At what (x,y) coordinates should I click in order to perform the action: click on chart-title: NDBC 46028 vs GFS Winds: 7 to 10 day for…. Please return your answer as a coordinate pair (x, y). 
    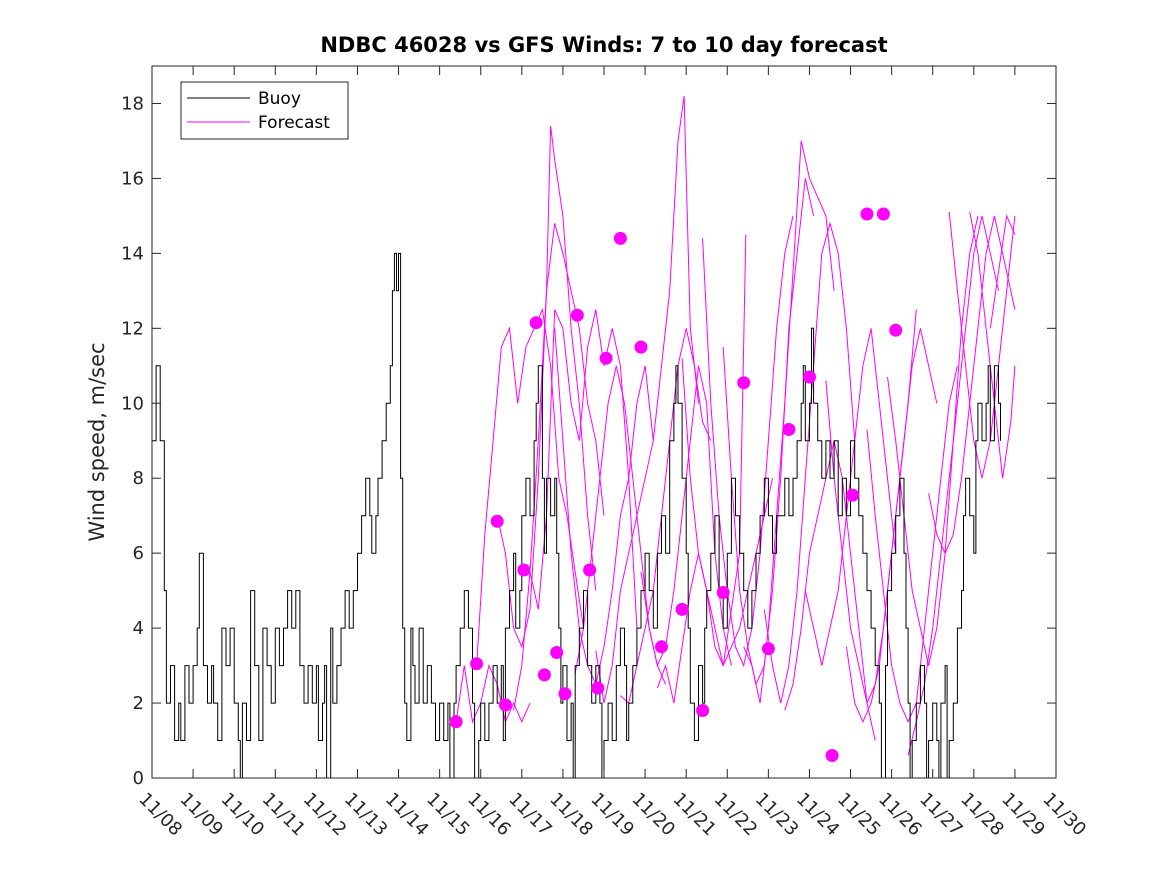
    Looking at the image, I should click on (603, 45).